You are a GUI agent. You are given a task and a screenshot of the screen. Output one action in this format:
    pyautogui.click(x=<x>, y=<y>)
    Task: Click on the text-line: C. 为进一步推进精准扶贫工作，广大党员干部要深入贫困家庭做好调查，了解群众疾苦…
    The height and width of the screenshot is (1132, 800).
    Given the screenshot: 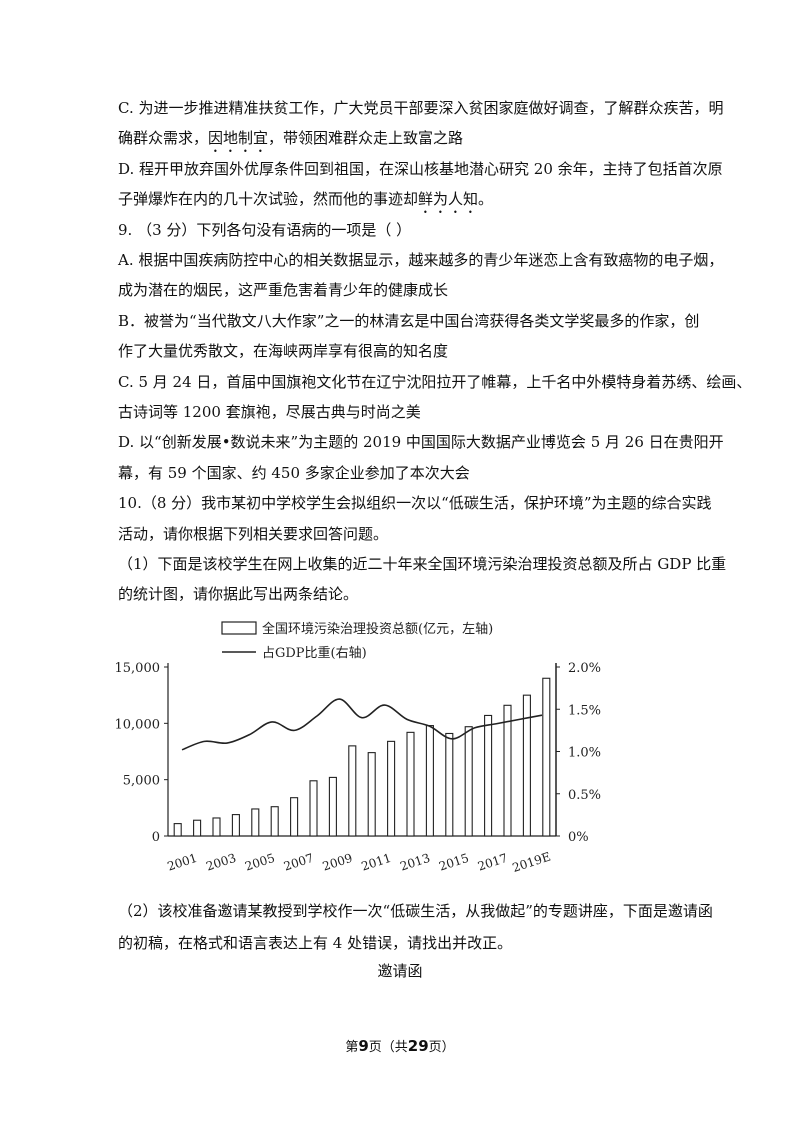 What is the action you would take?
    pyautogui.click(x=421, y=108)
    